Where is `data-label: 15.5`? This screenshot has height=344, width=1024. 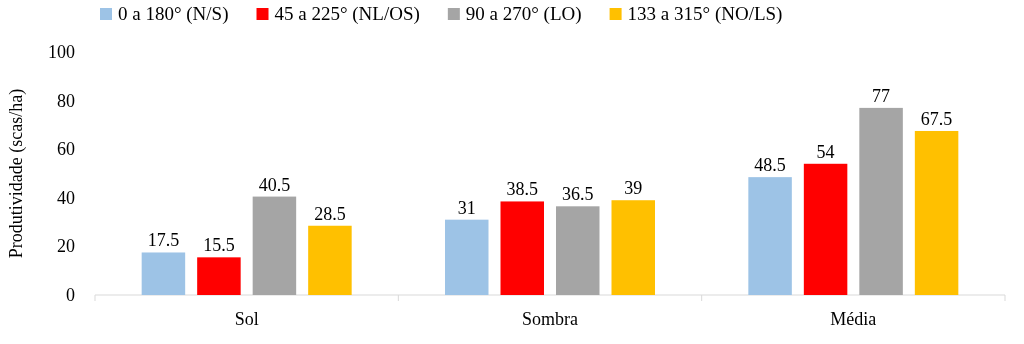 data-label: 15.5 is located at coordinates (219, 245).